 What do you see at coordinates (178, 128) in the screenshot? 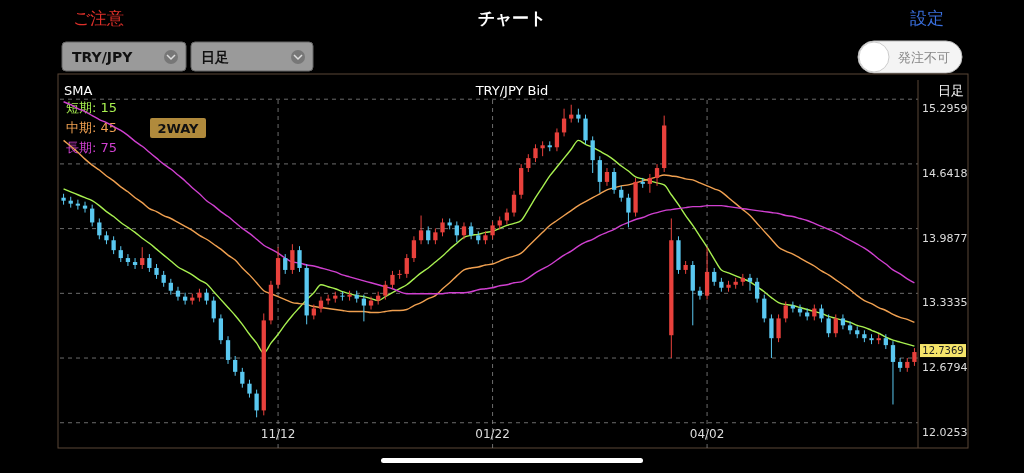
I see `annotation: 2WAY` at bounding box center [178, 128].